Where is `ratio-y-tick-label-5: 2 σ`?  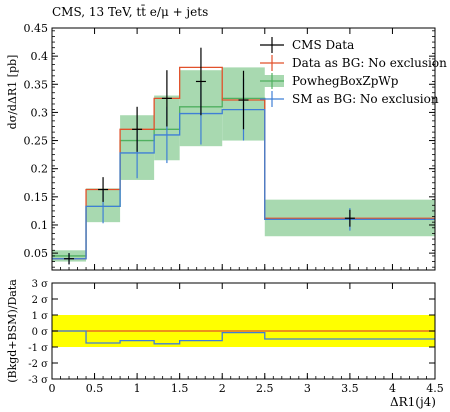 ratio-y-tick-label-5: 2 σ is located at coordinates (40, 300).